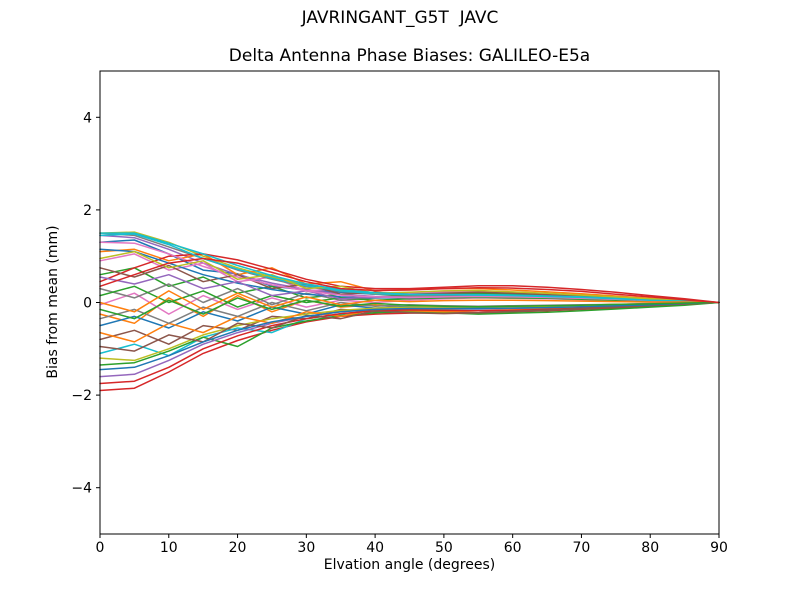 The width and height of the screenshot is (800, 600). Describe the element at coordinates (513, 548) in the screenshot. I see `x-tick-label: 60` at that location.